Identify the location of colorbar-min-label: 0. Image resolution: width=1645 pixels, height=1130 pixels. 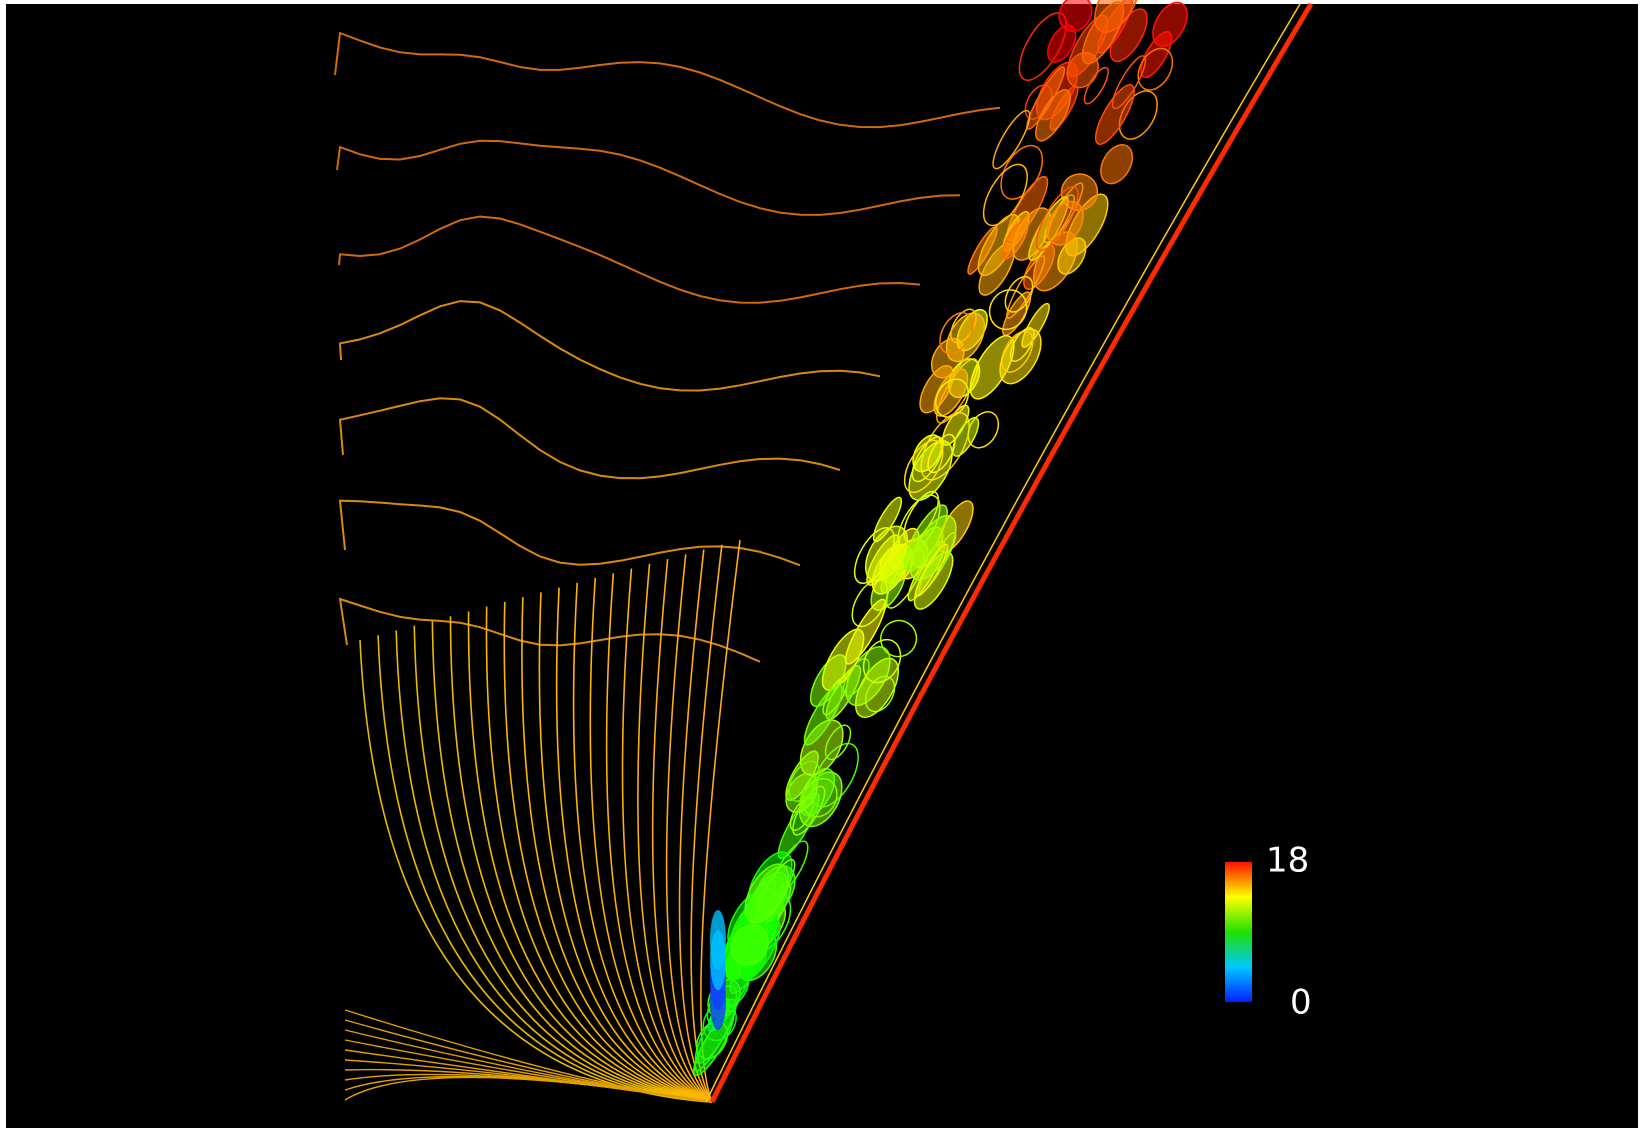
(1301, 1003).